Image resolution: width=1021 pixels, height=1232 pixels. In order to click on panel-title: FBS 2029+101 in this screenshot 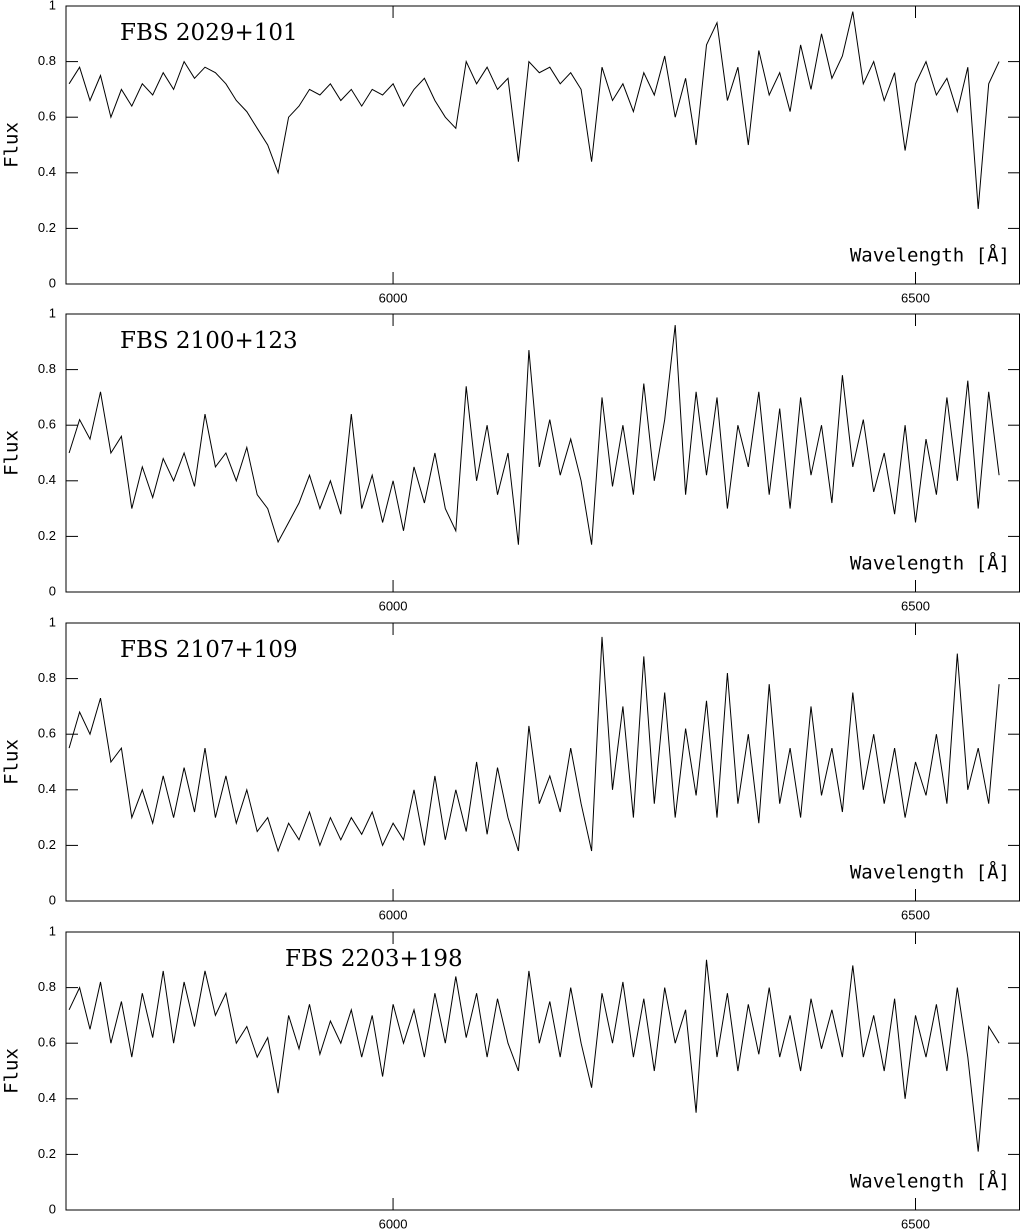, I will do `click(209, 33)`.